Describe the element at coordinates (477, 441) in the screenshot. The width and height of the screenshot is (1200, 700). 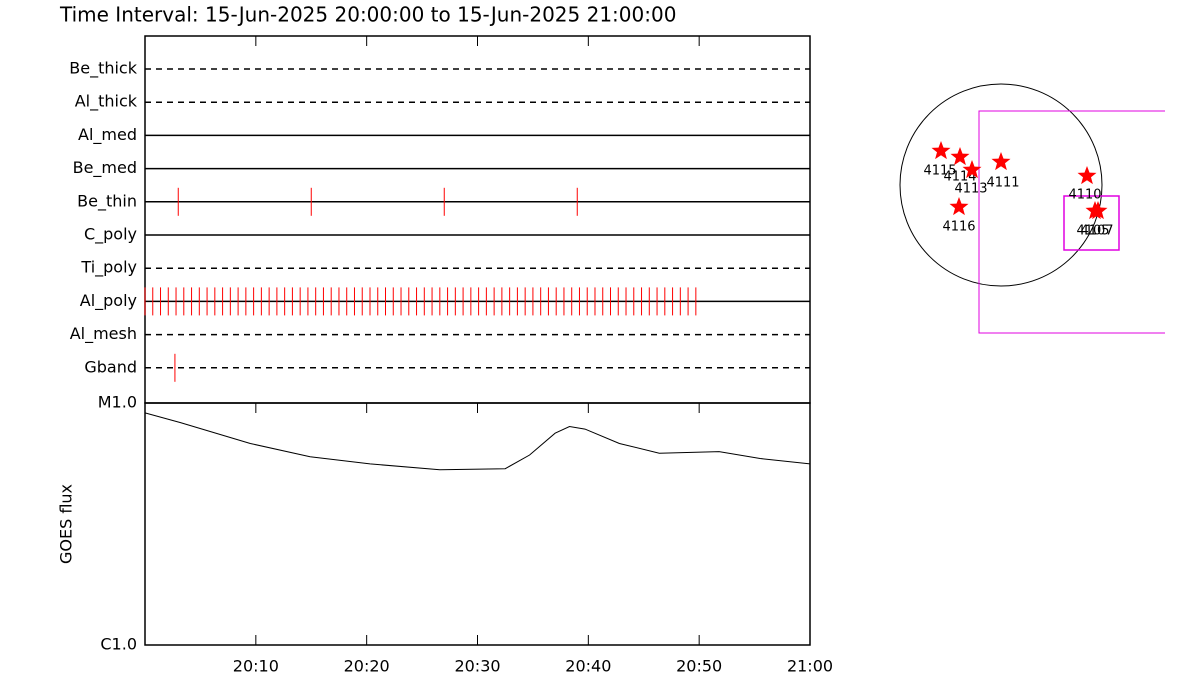
I see `goes-line` at that location.